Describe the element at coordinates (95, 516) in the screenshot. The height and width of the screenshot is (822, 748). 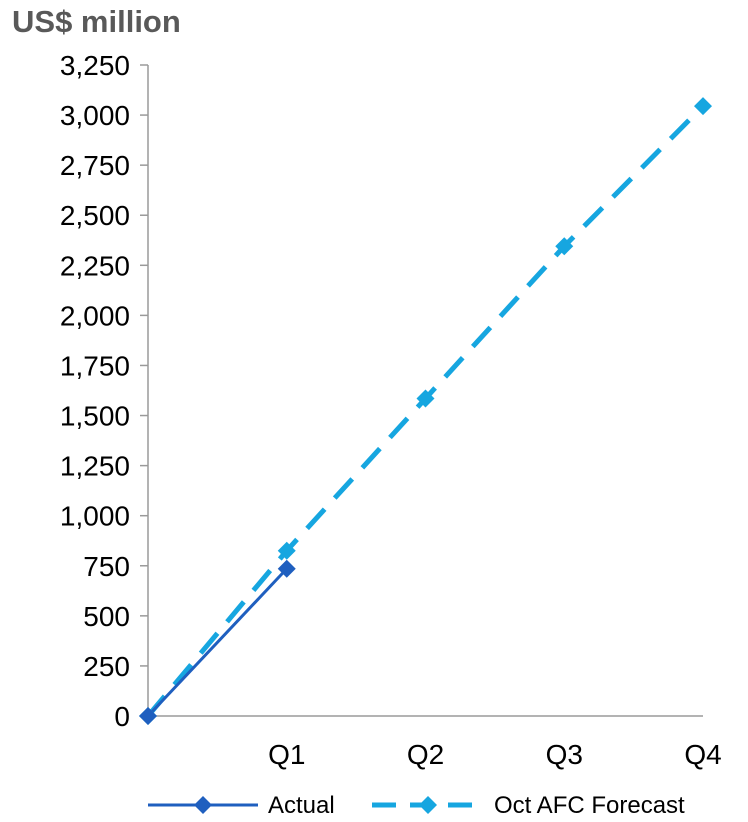
I see `y-tick-label: 1,000` at that location.